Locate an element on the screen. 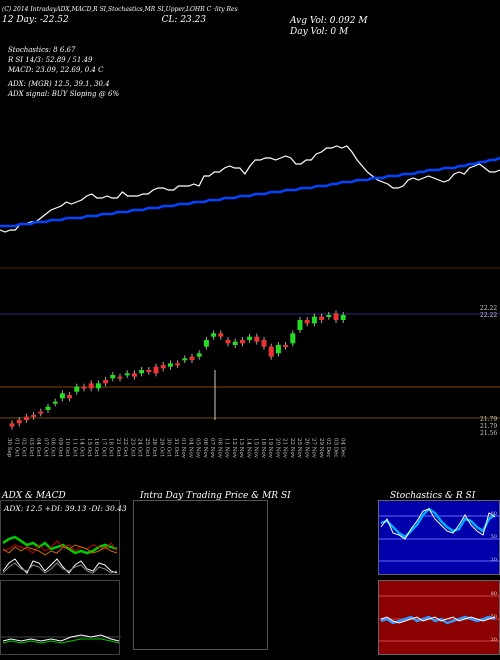 The height and width of the screenshot is (660, 500). day-volume: Day Vol: 0 M is located at coordinates (319, 32).